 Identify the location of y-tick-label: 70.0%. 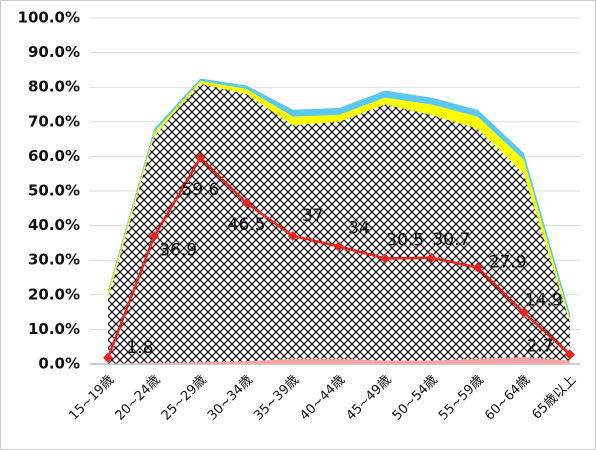
(54, 121).